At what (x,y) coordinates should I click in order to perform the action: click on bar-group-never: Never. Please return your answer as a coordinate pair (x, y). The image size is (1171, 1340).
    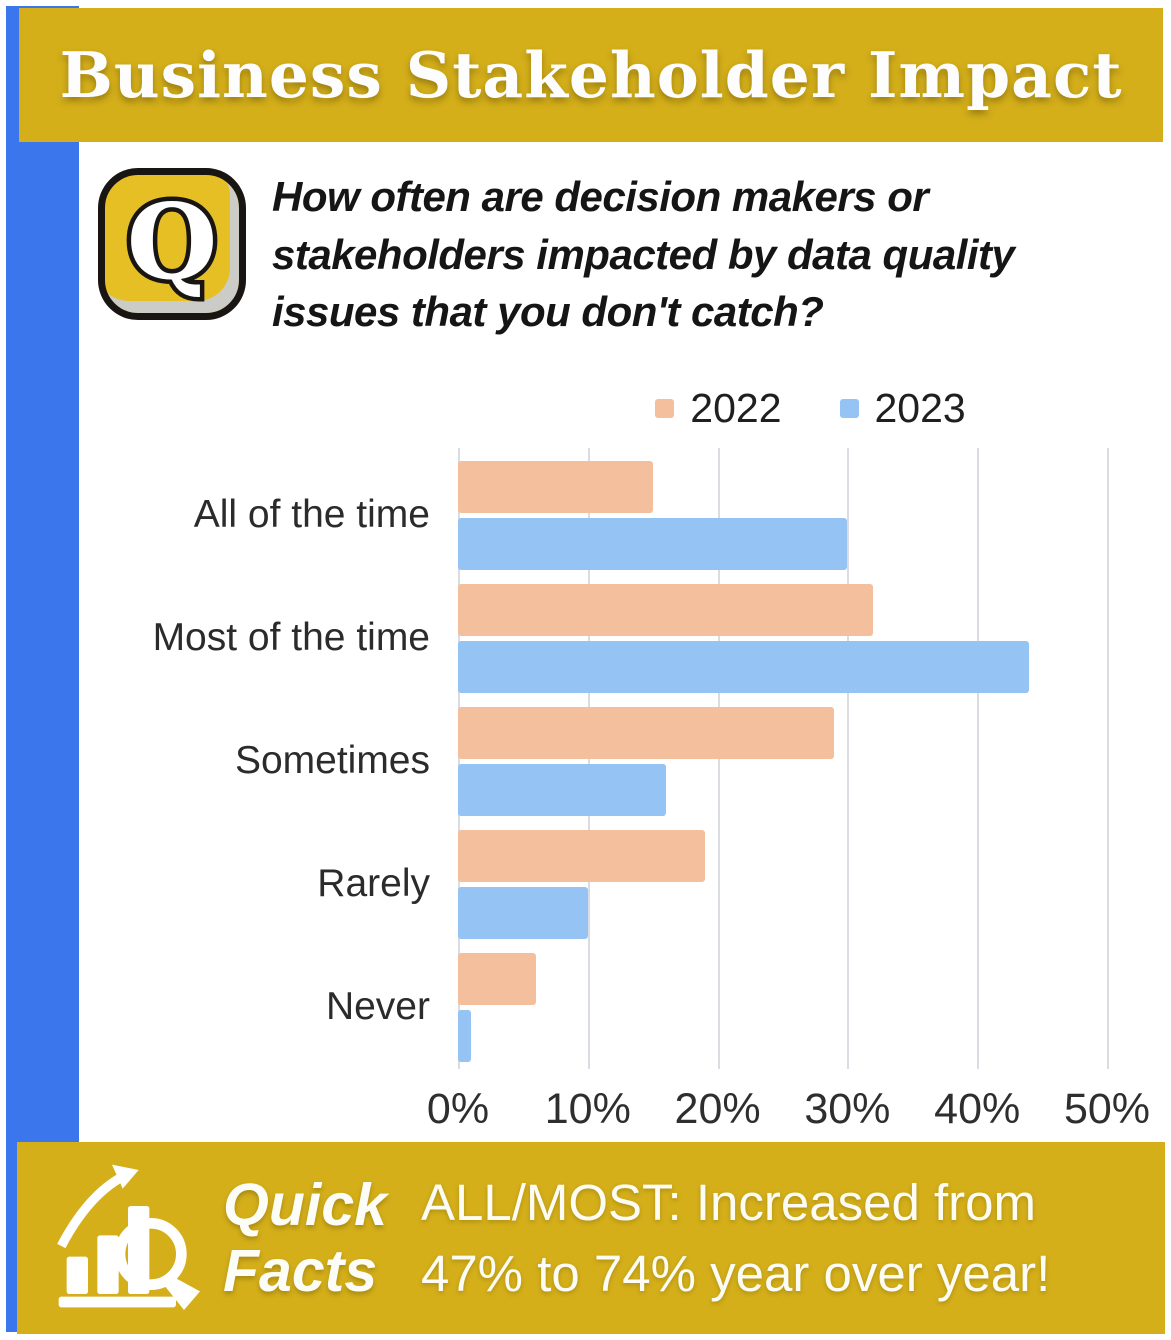
    Looking at the image, I should click on (716, 1007).